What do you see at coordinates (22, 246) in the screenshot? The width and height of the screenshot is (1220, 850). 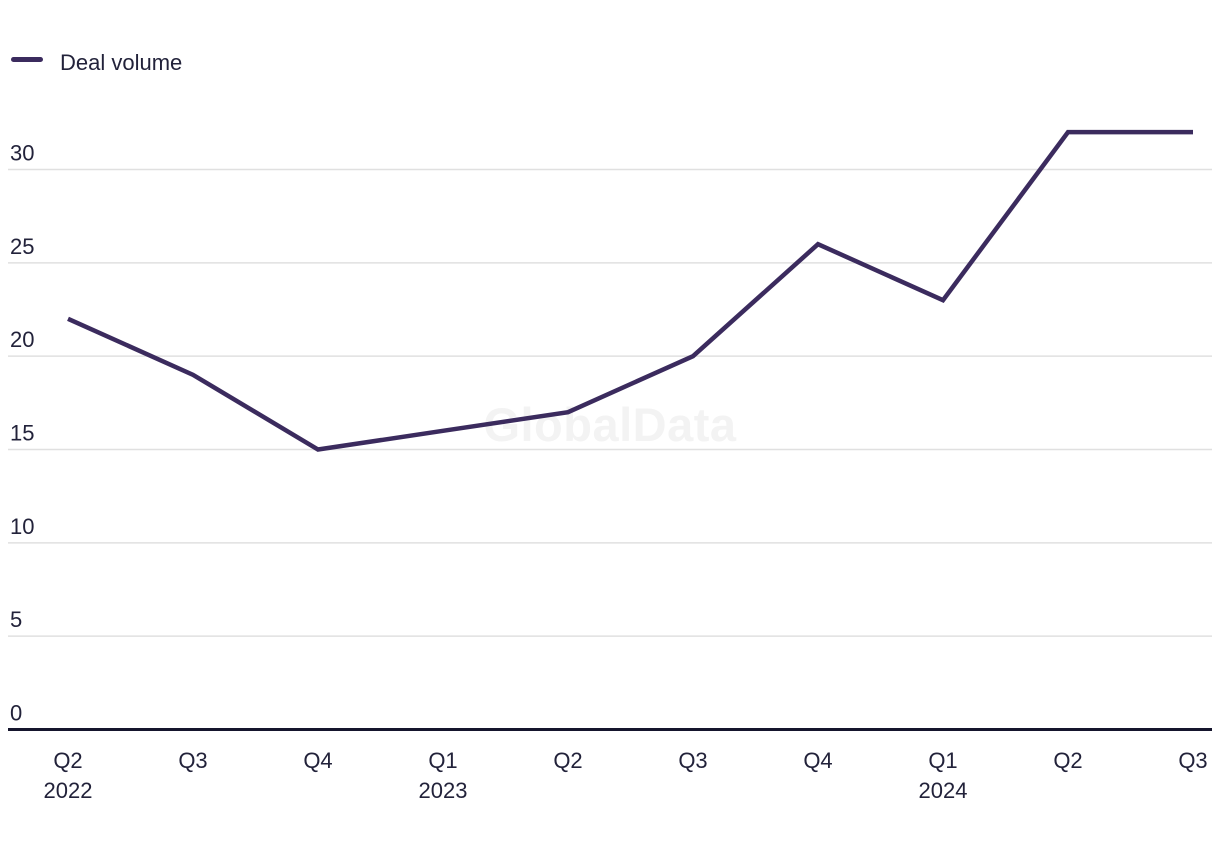 I see `y-tick-label: 25` at bounding box center [22, 246].